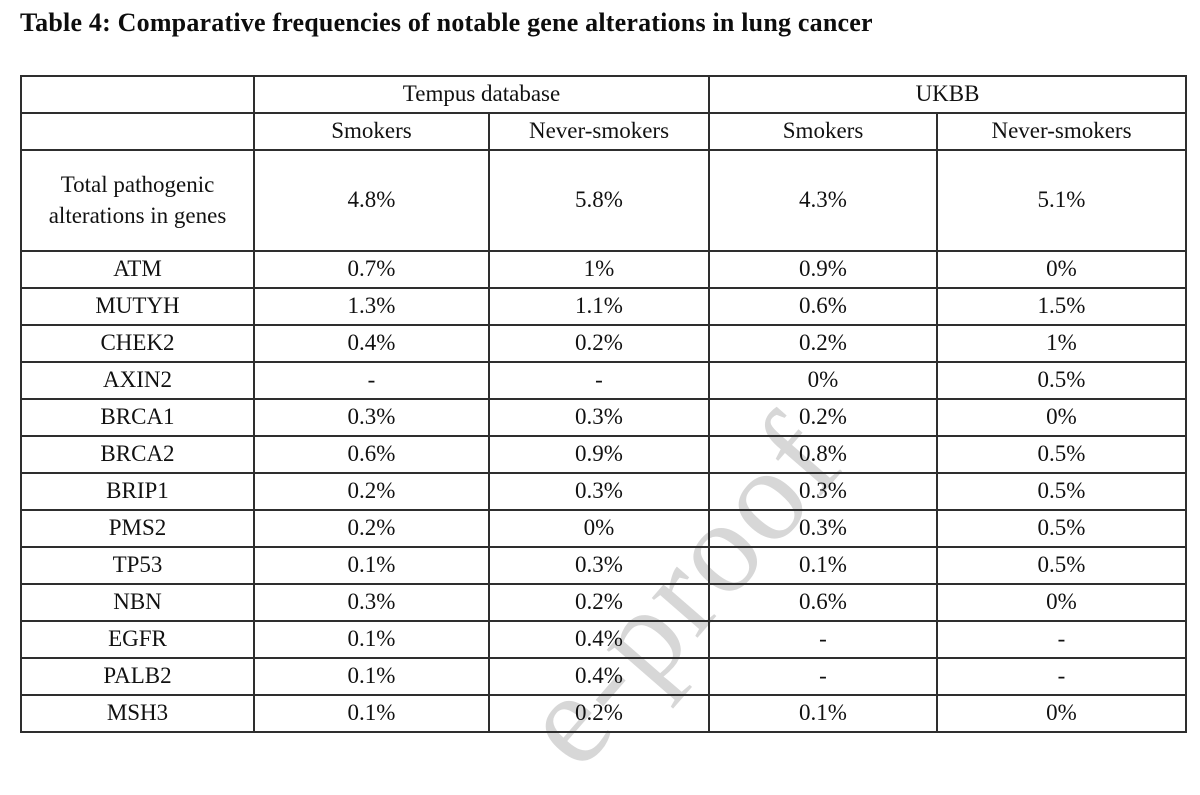  Describe the element at coordinates (948, 94) in the screenshot. I see `header-ukbb: UKBB` at that location.